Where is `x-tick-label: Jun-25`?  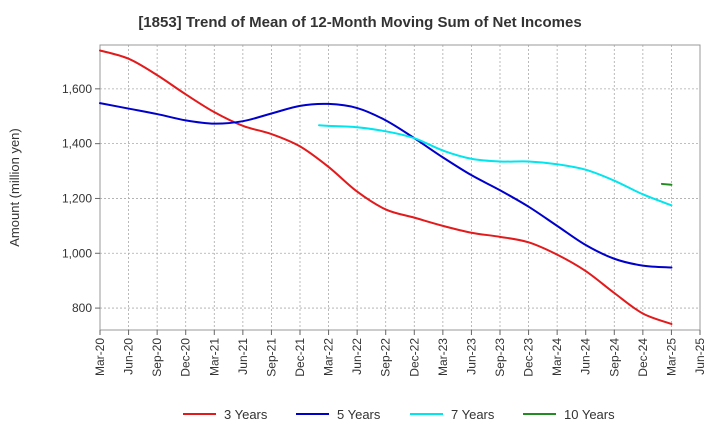
x-tick-label: Jun-25 is located at coordinates (700, 356).